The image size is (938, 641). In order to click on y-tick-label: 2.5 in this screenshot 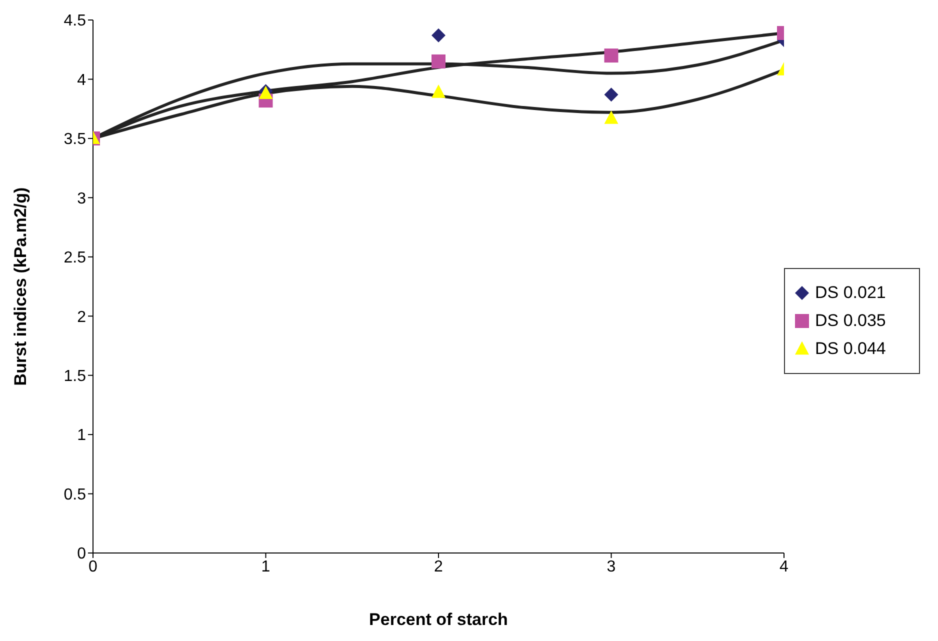, I will do `click(75, 258)`.